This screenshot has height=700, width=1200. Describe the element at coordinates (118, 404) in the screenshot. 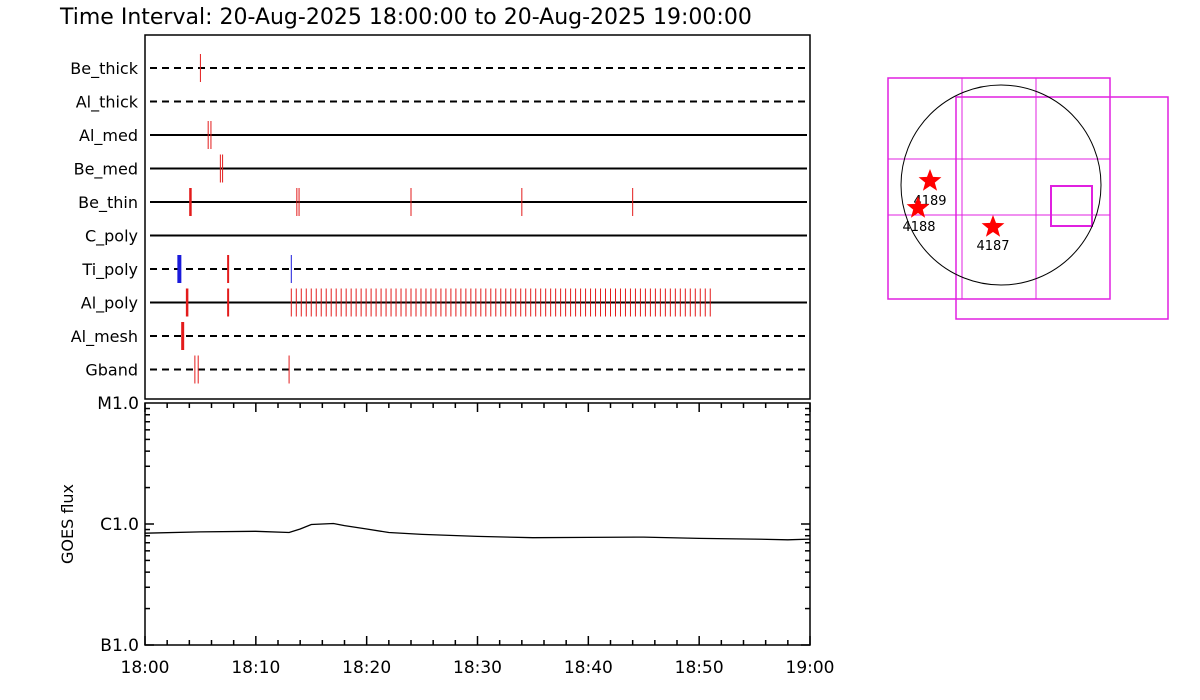

I see `y-tick-label: M1.0` at that location.